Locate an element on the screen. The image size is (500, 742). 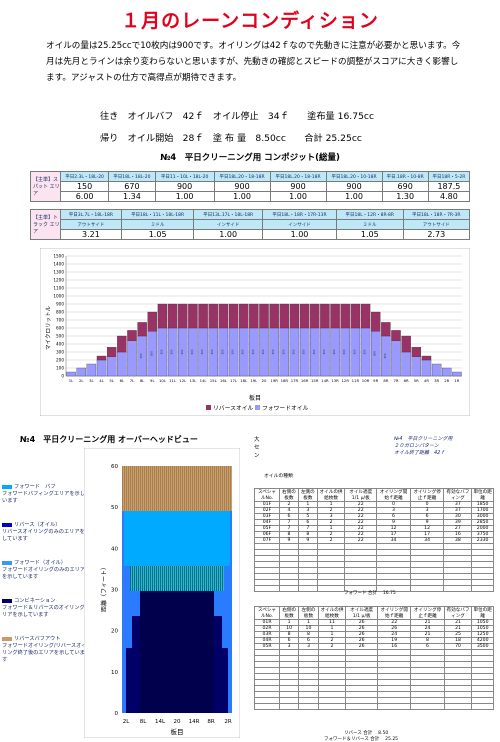
spot-ratio: 1.00 is located at coordinates (242, 196).